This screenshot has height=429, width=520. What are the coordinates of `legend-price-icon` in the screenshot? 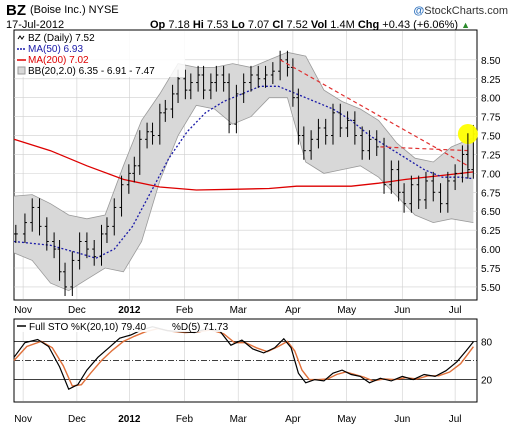 It's located at (21, 37).